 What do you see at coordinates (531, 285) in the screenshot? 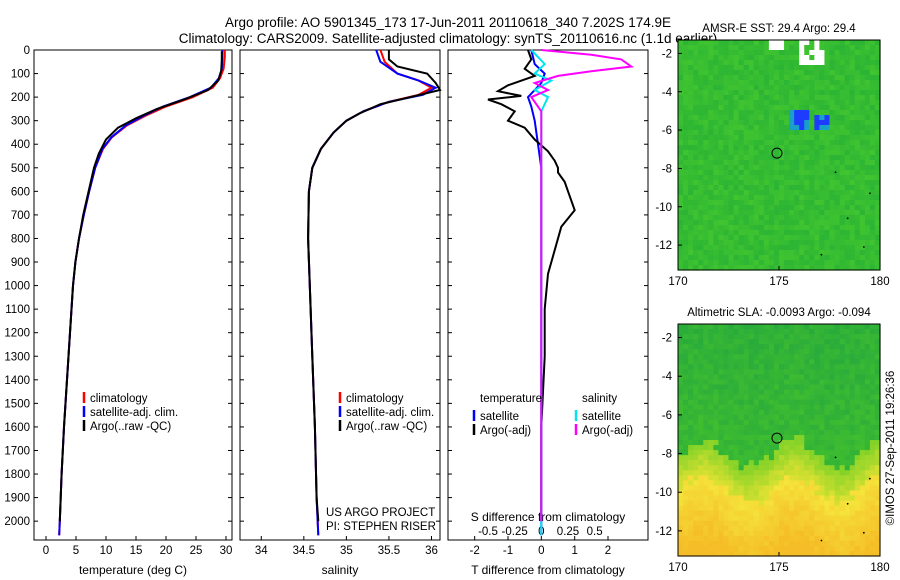
I see `series-line-temperature-argo-adj-` at bounding box center [531, 285].